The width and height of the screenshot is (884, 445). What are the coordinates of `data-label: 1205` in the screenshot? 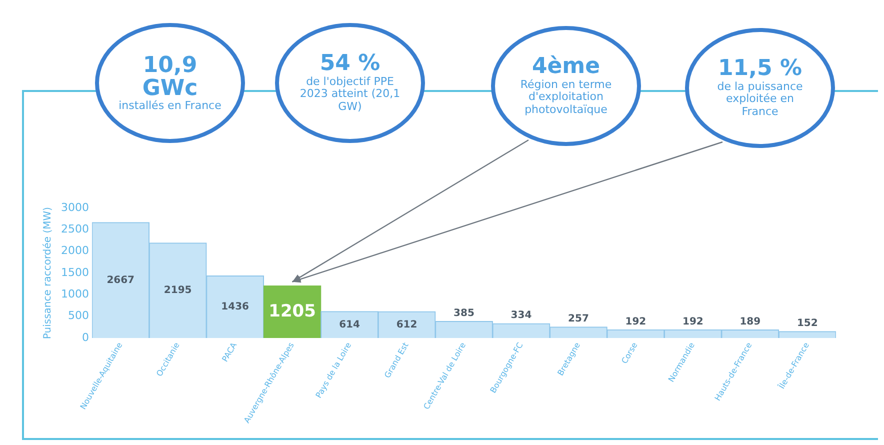 It's located at (292, 311).